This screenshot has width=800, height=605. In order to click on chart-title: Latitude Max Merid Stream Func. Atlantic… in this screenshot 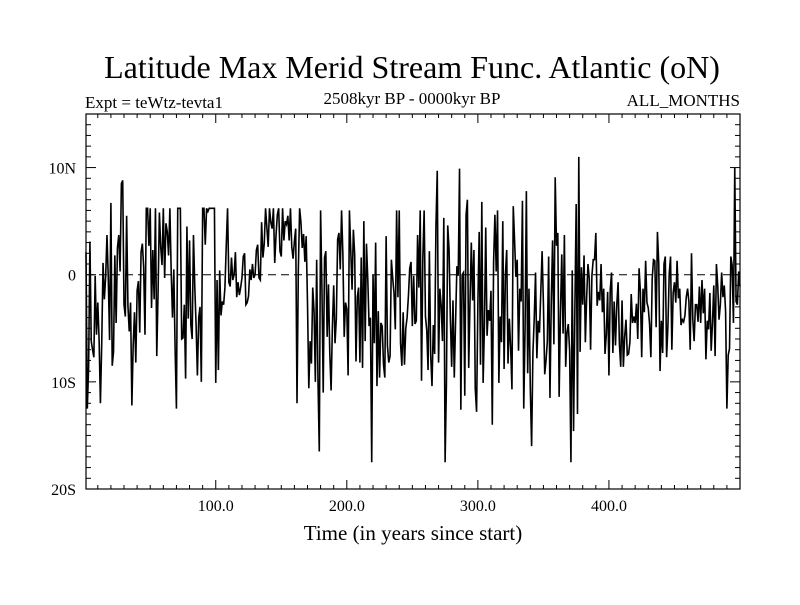, I will do `click(412, 67)`.